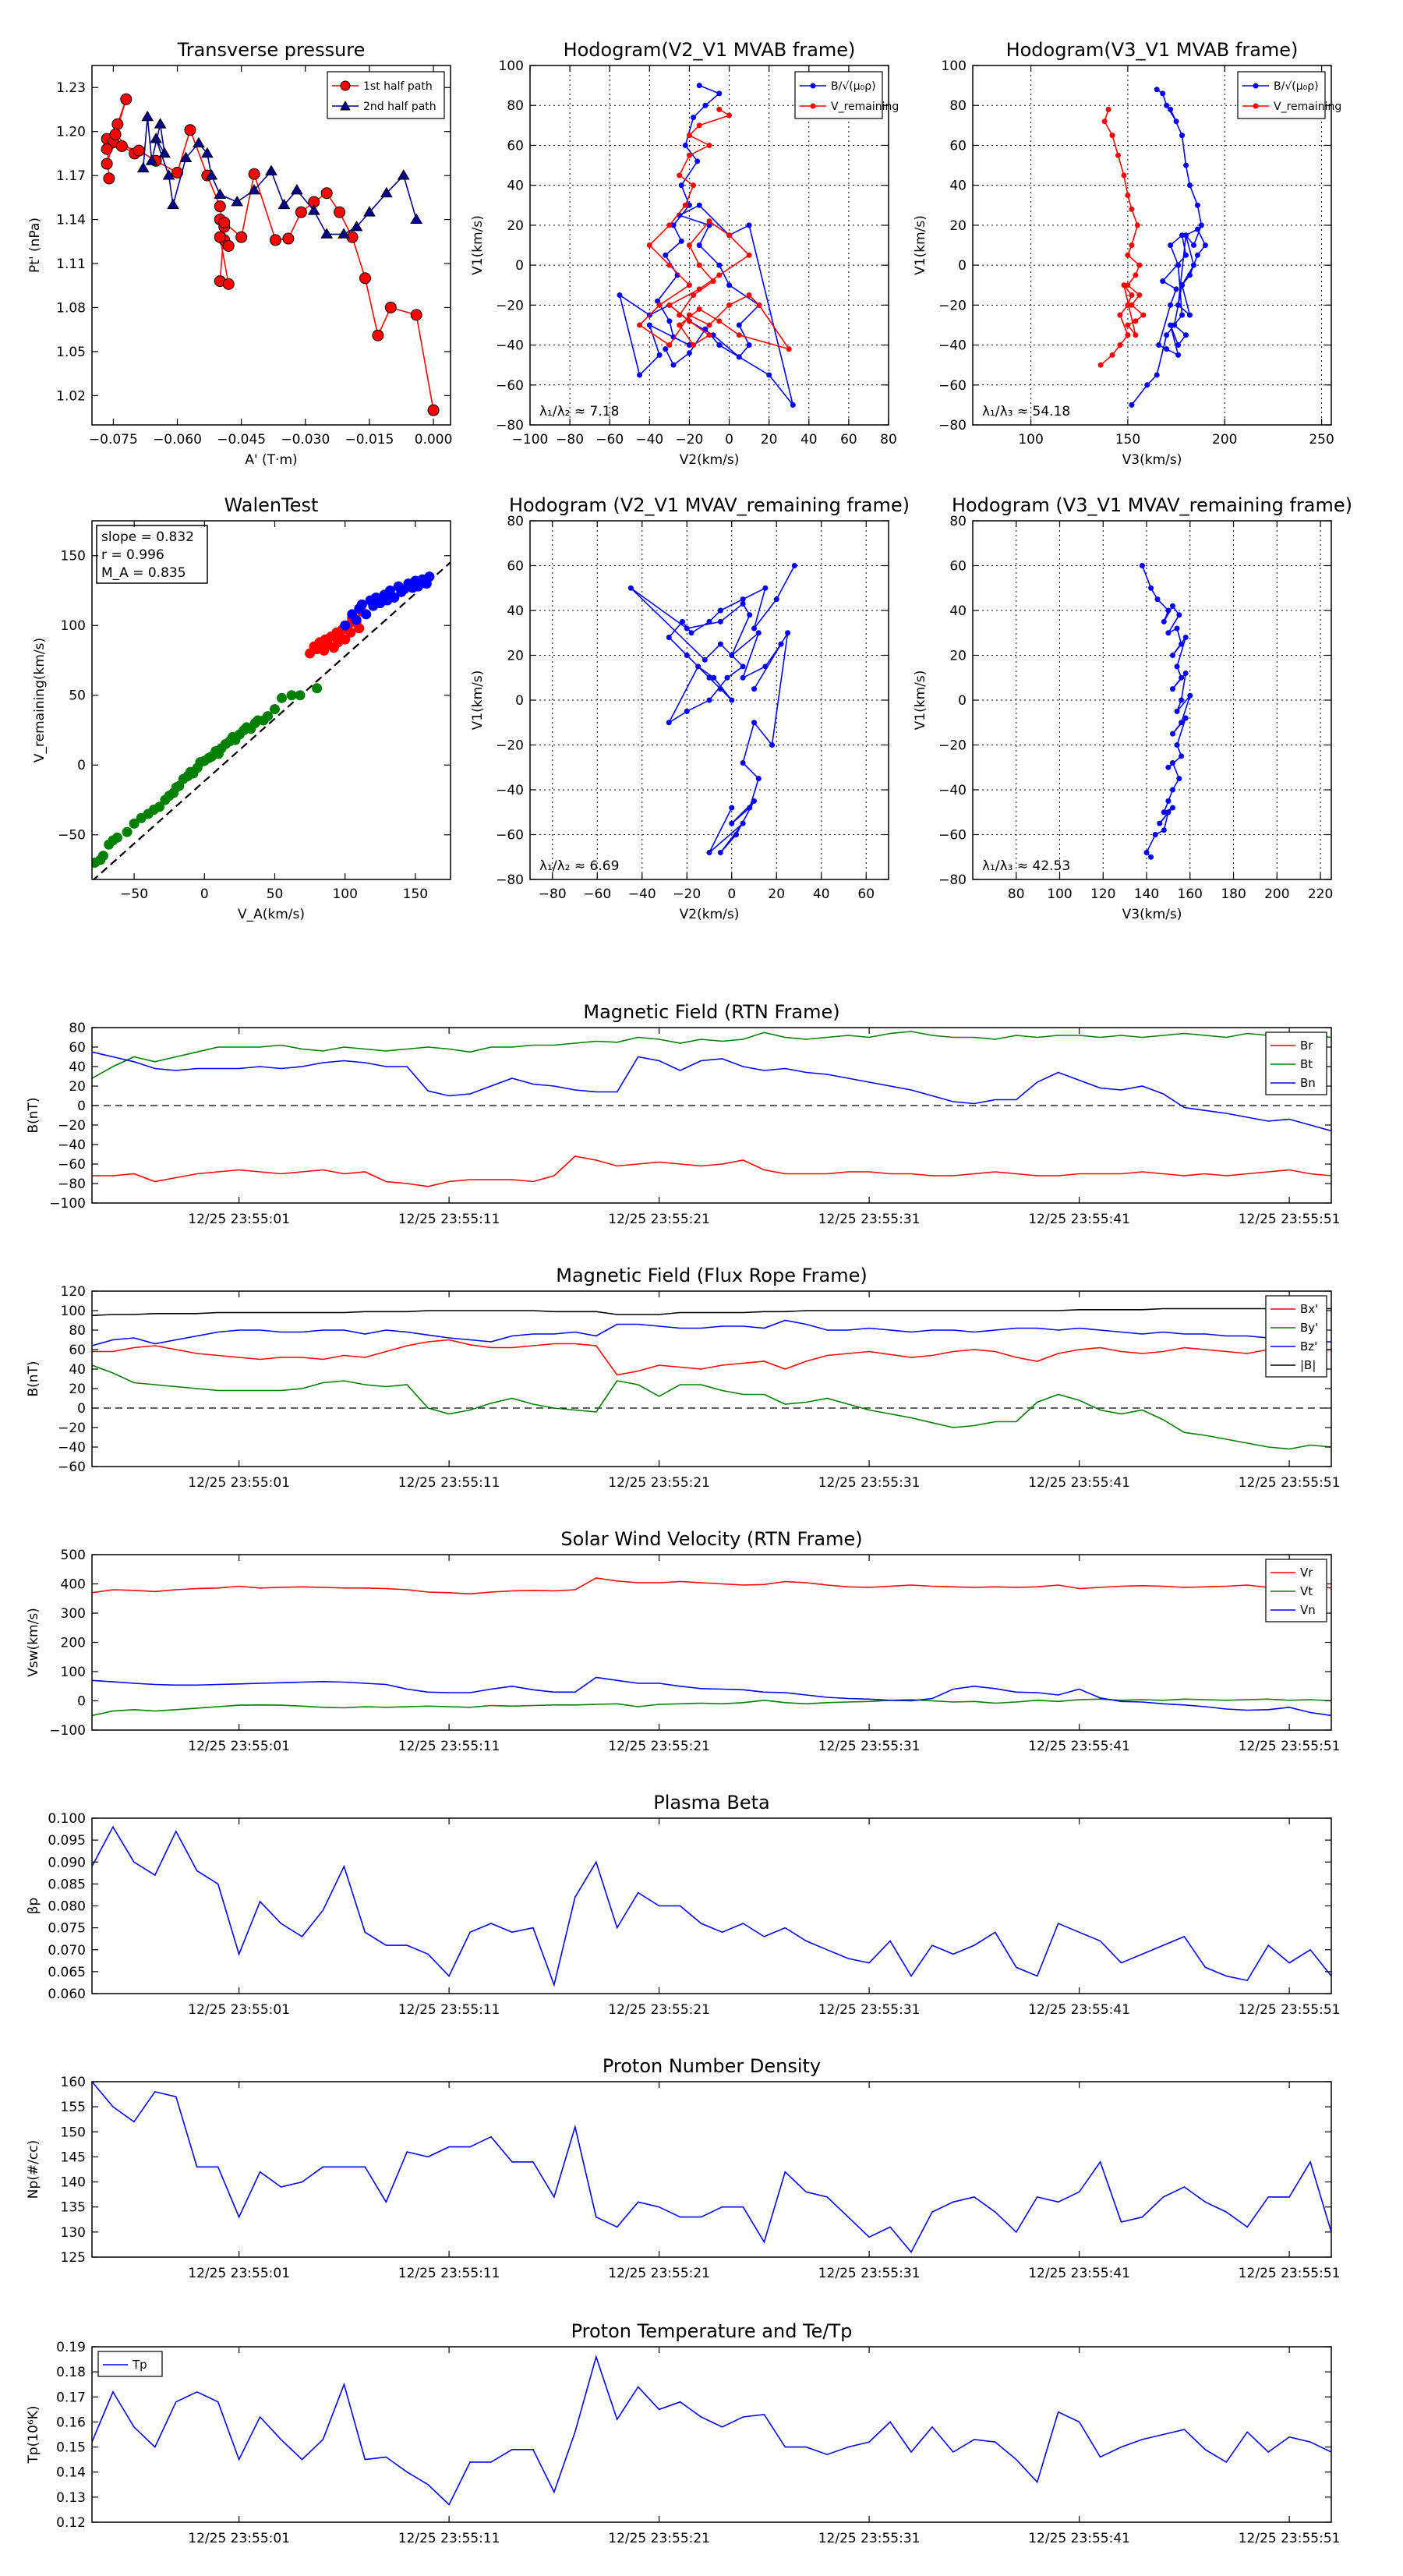 The height and width of the screenshot is (2576, 1403). I want to click on y-tick-label: 130, so click(73, 2233).